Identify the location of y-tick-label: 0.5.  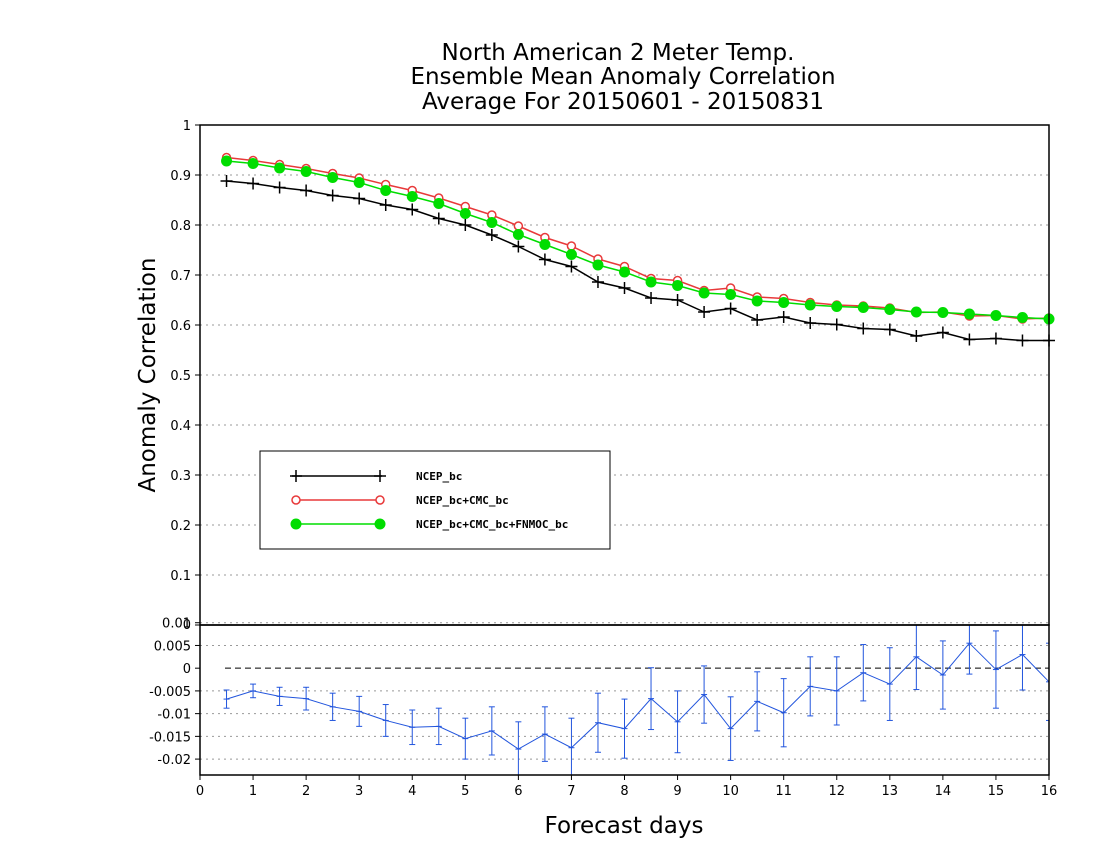
(180, 376).